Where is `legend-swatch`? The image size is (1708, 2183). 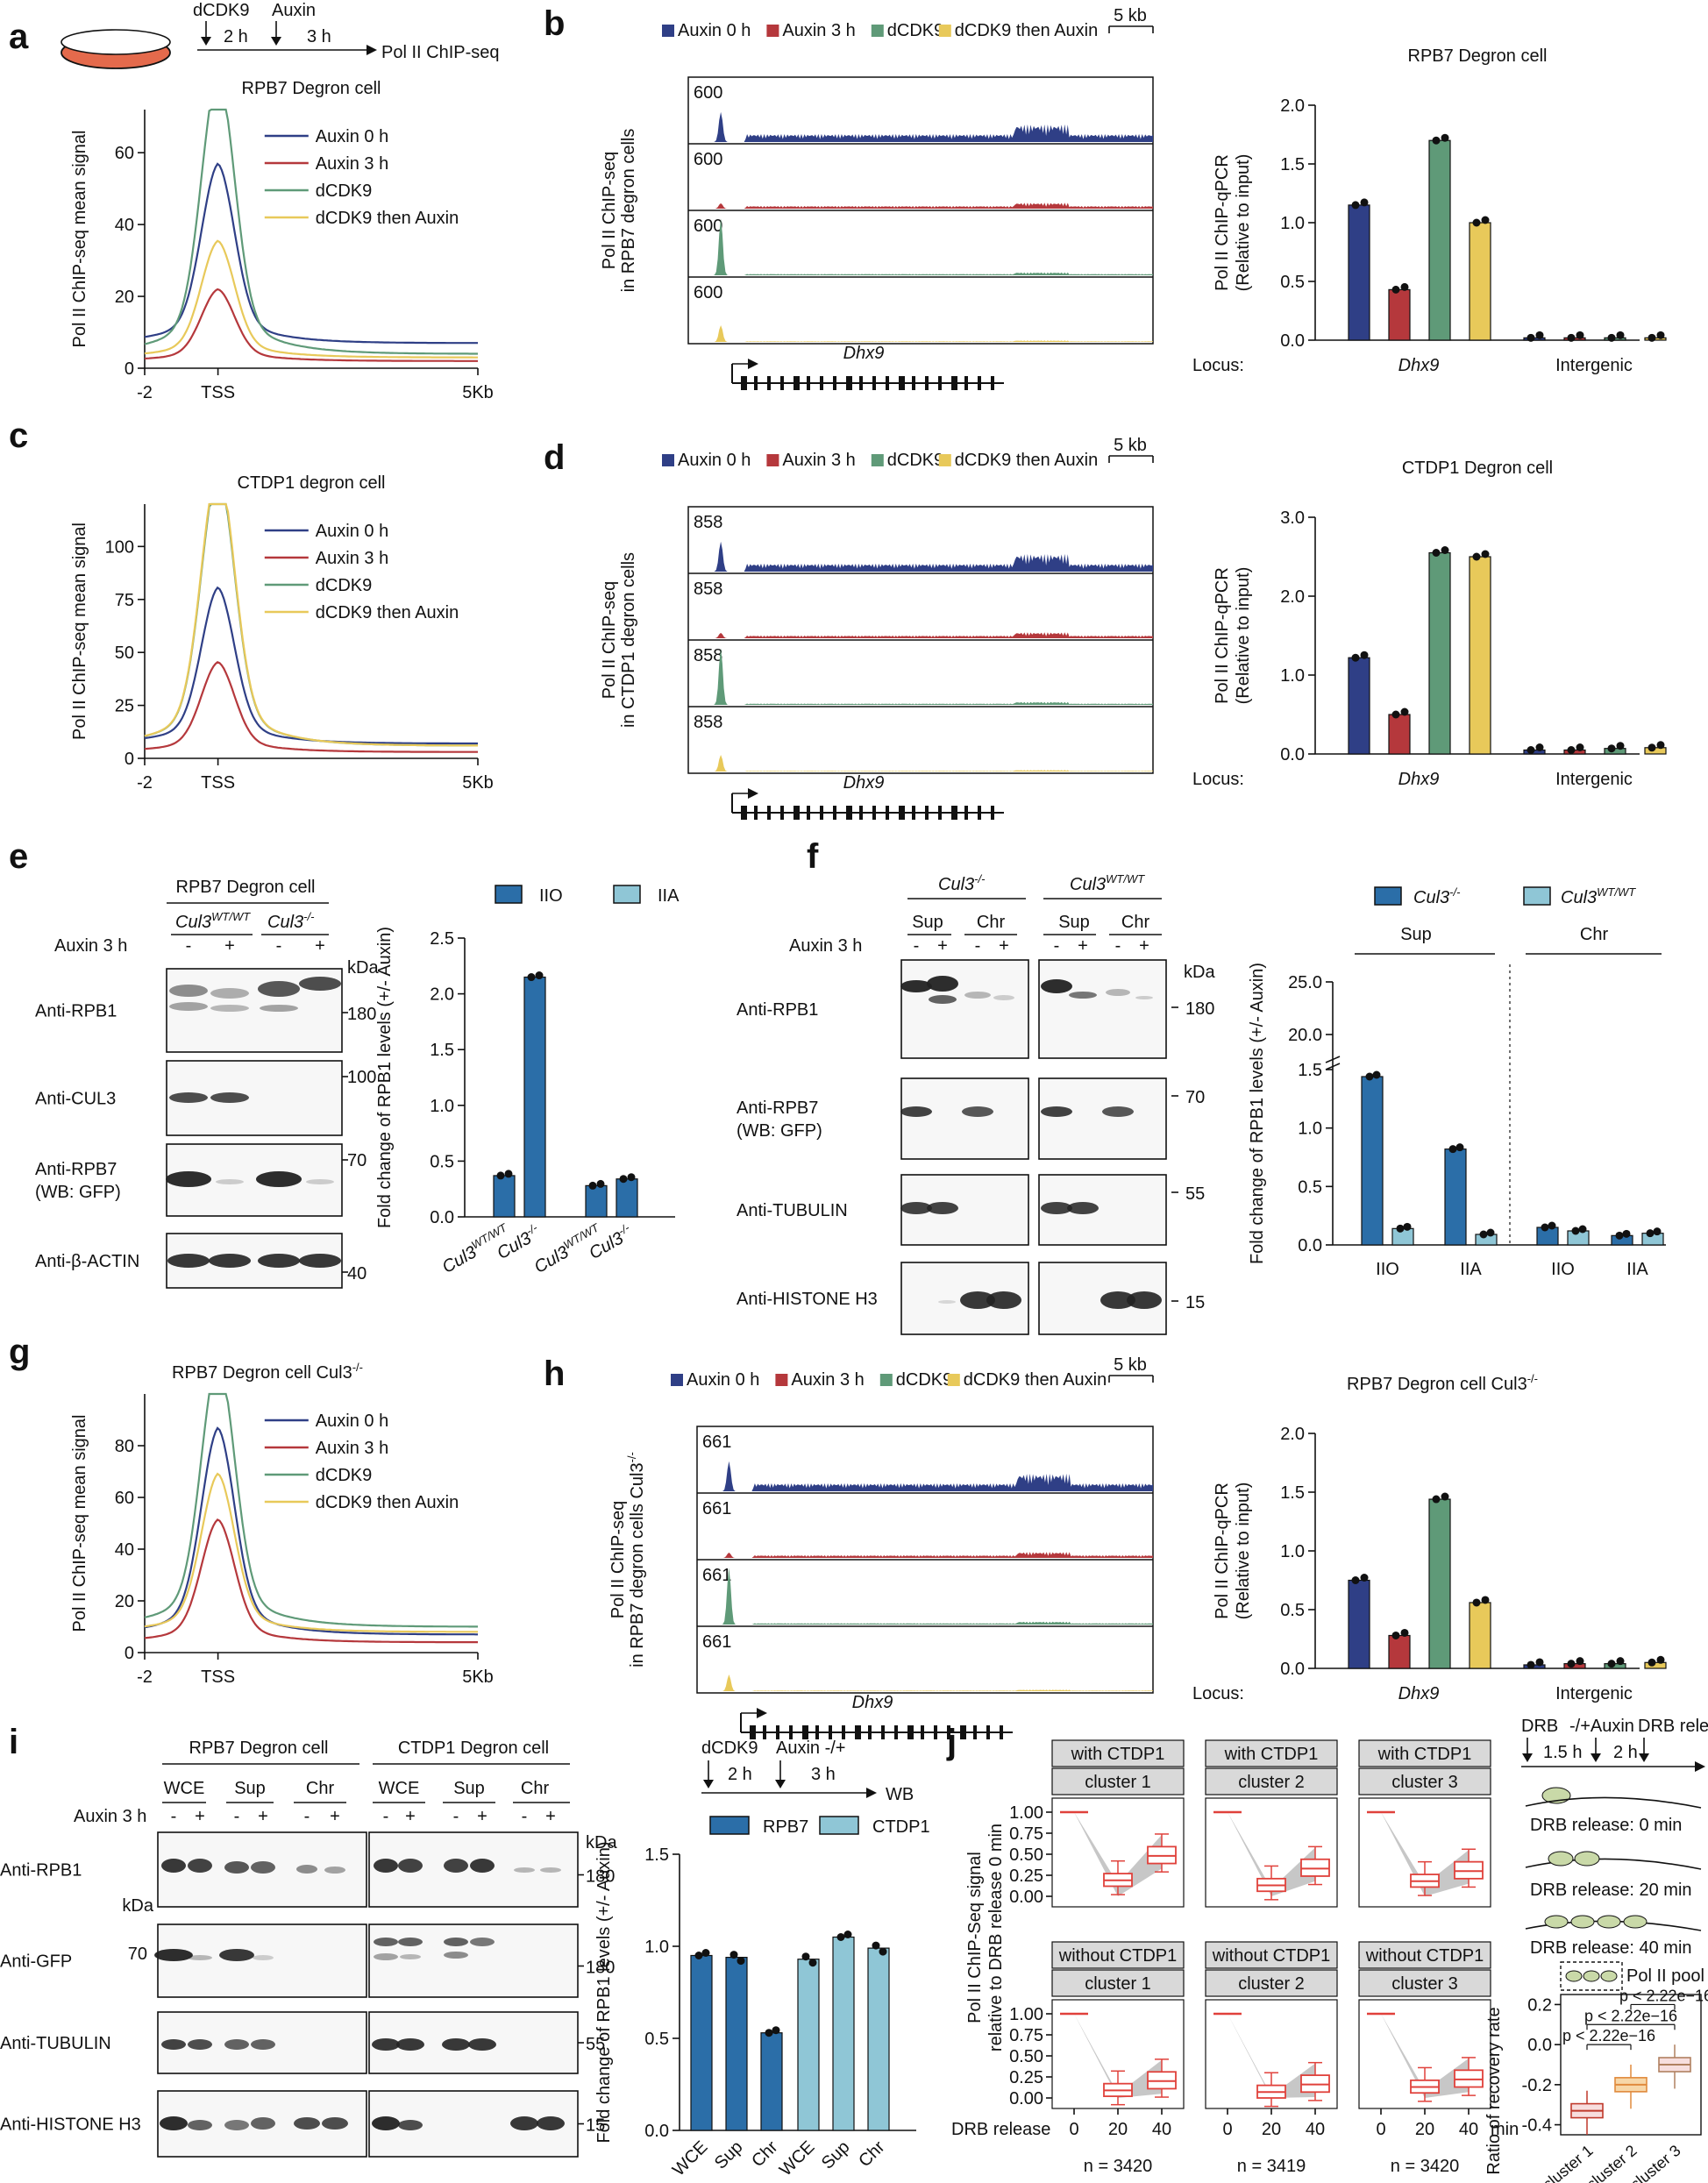 legend-swatch is located at coordinates (839, 1826).